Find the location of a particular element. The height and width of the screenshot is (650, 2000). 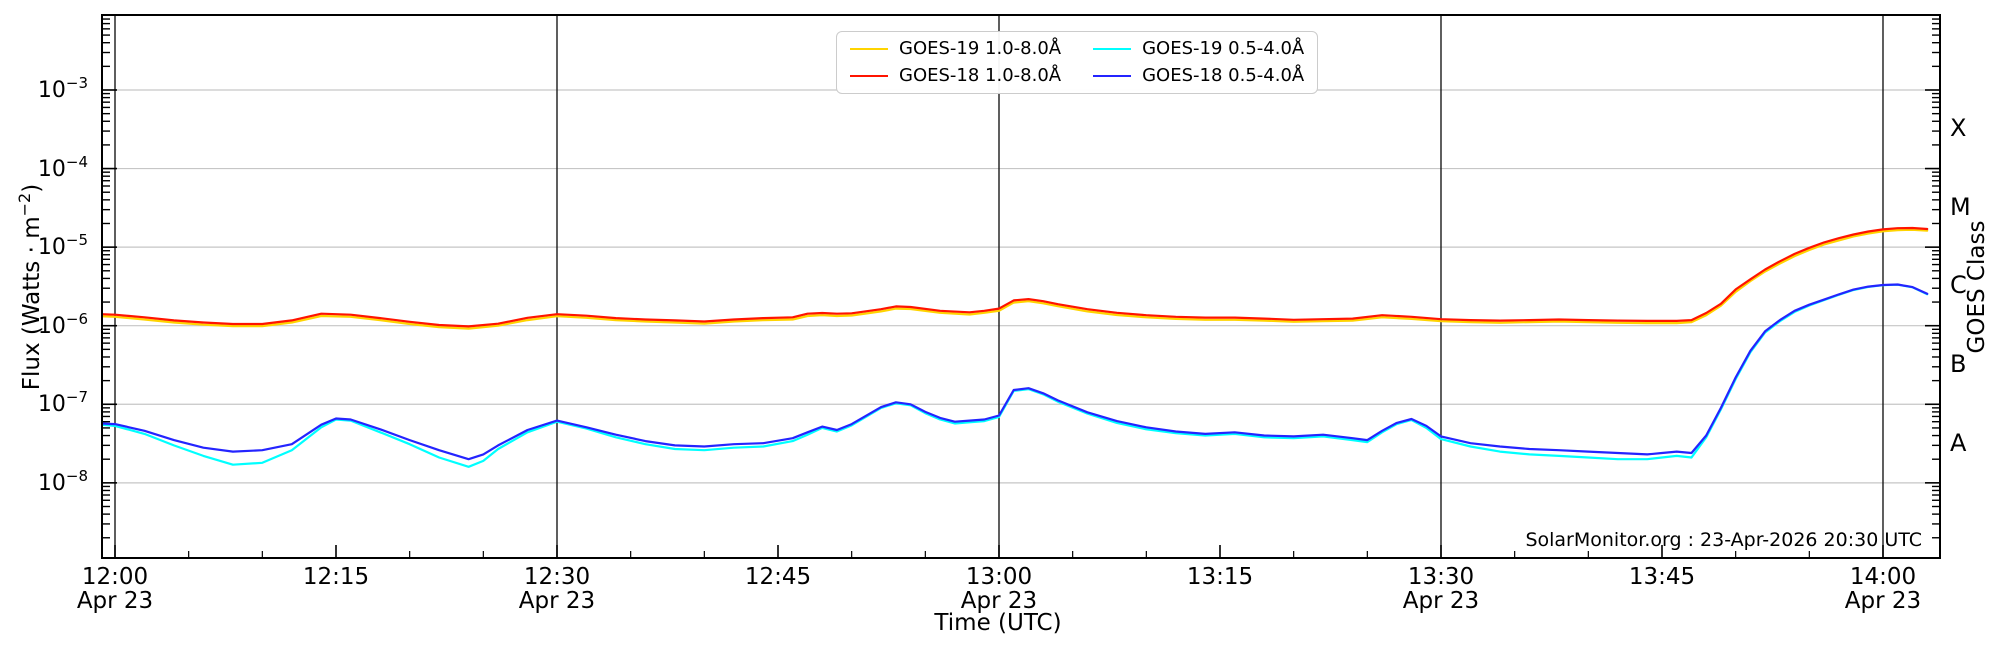

legend-entry-goes18-short: GOES-18 0.5-4.0Å is located at coordinates (1199, 75).